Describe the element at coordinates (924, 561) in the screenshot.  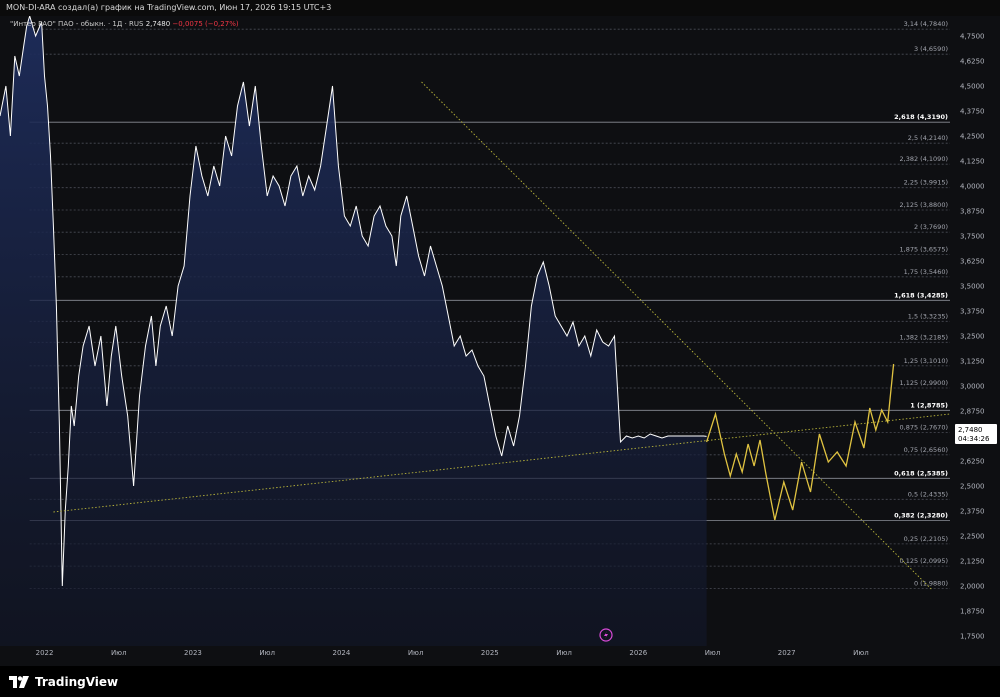
I see `fib-level-label: 0,125 (2,0995)` at that location.